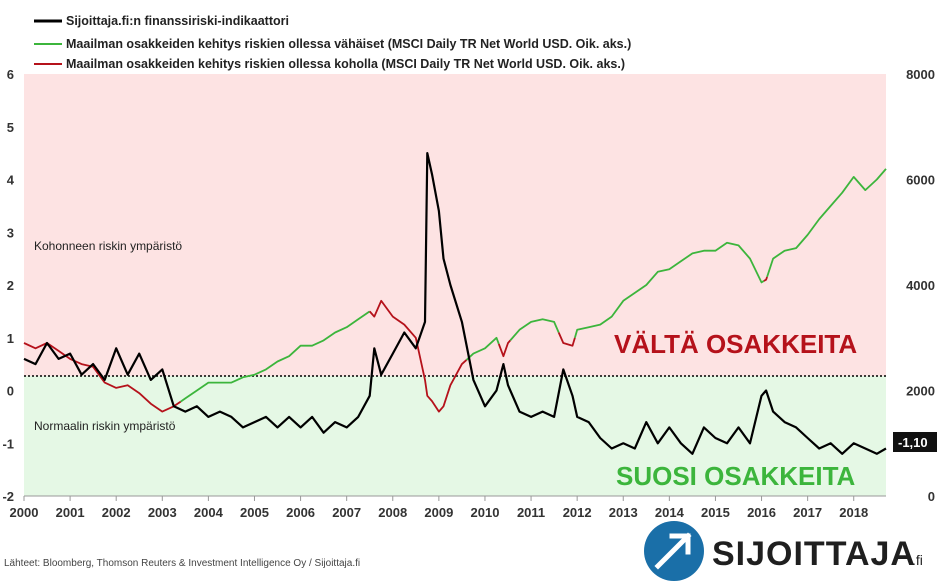 The height and width of the screenshot is (587, 941). What do you see at coordinates (8, 496) in the screenshot?
I see `left-tick-label: -2` at bounding box center [8, 496].